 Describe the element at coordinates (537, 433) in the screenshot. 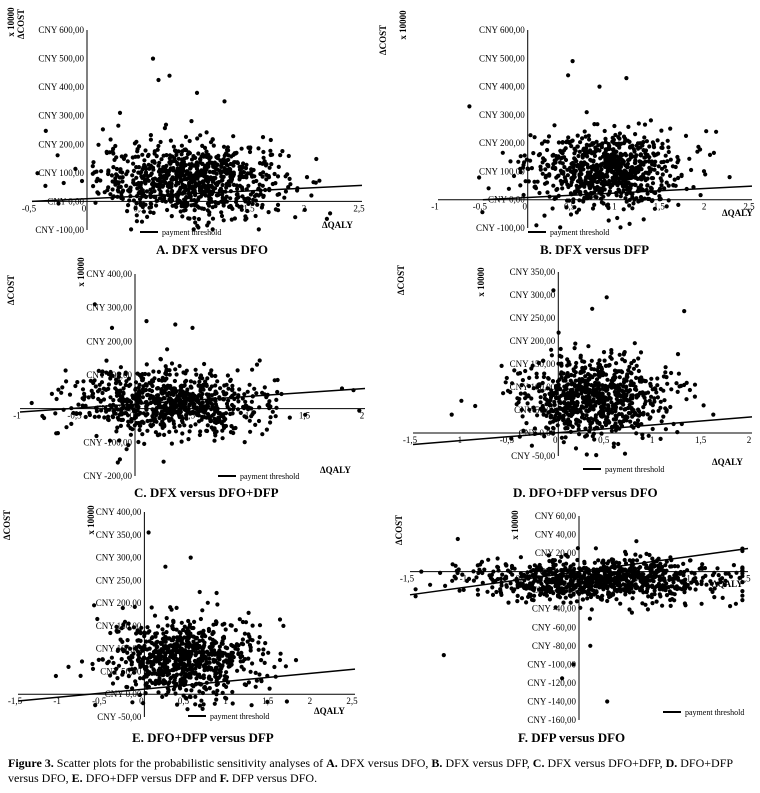

I see `y-tick-label: CNY 0,00` at that location.